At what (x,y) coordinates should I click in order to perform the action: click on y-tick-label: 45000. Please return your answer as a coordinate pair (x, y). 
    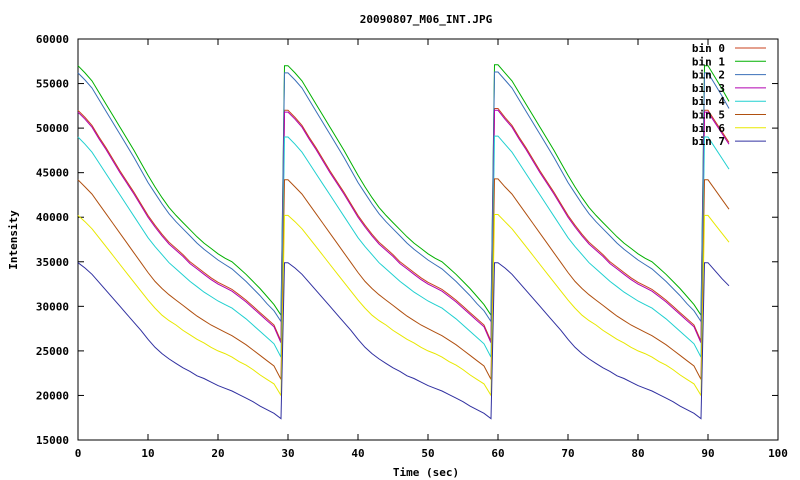
    Looking at the image, I should click on (52, 173).